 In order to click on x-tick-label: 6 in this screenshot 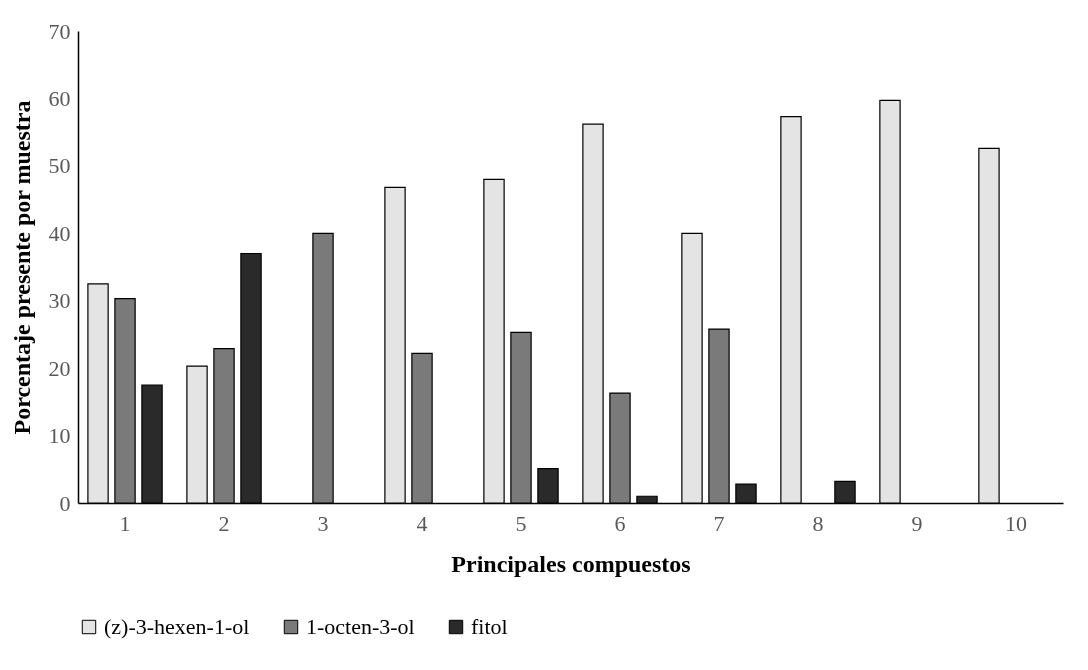, I will do `click(620, 523)`.